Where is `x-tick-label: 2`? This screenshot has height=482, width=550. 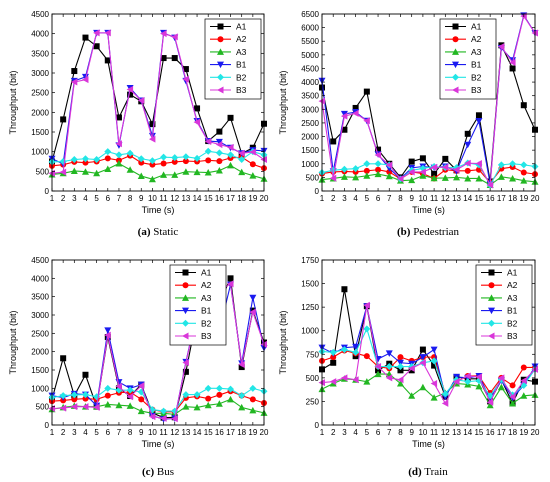 x-tick-label: 2 is located at coordinates (333, 432).